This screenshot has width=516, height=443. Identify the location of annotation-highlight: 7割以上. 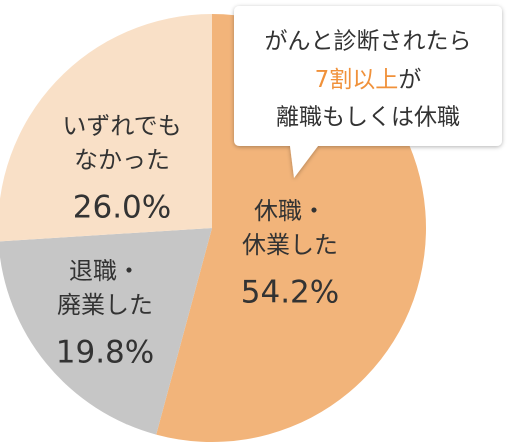
(357, 80).